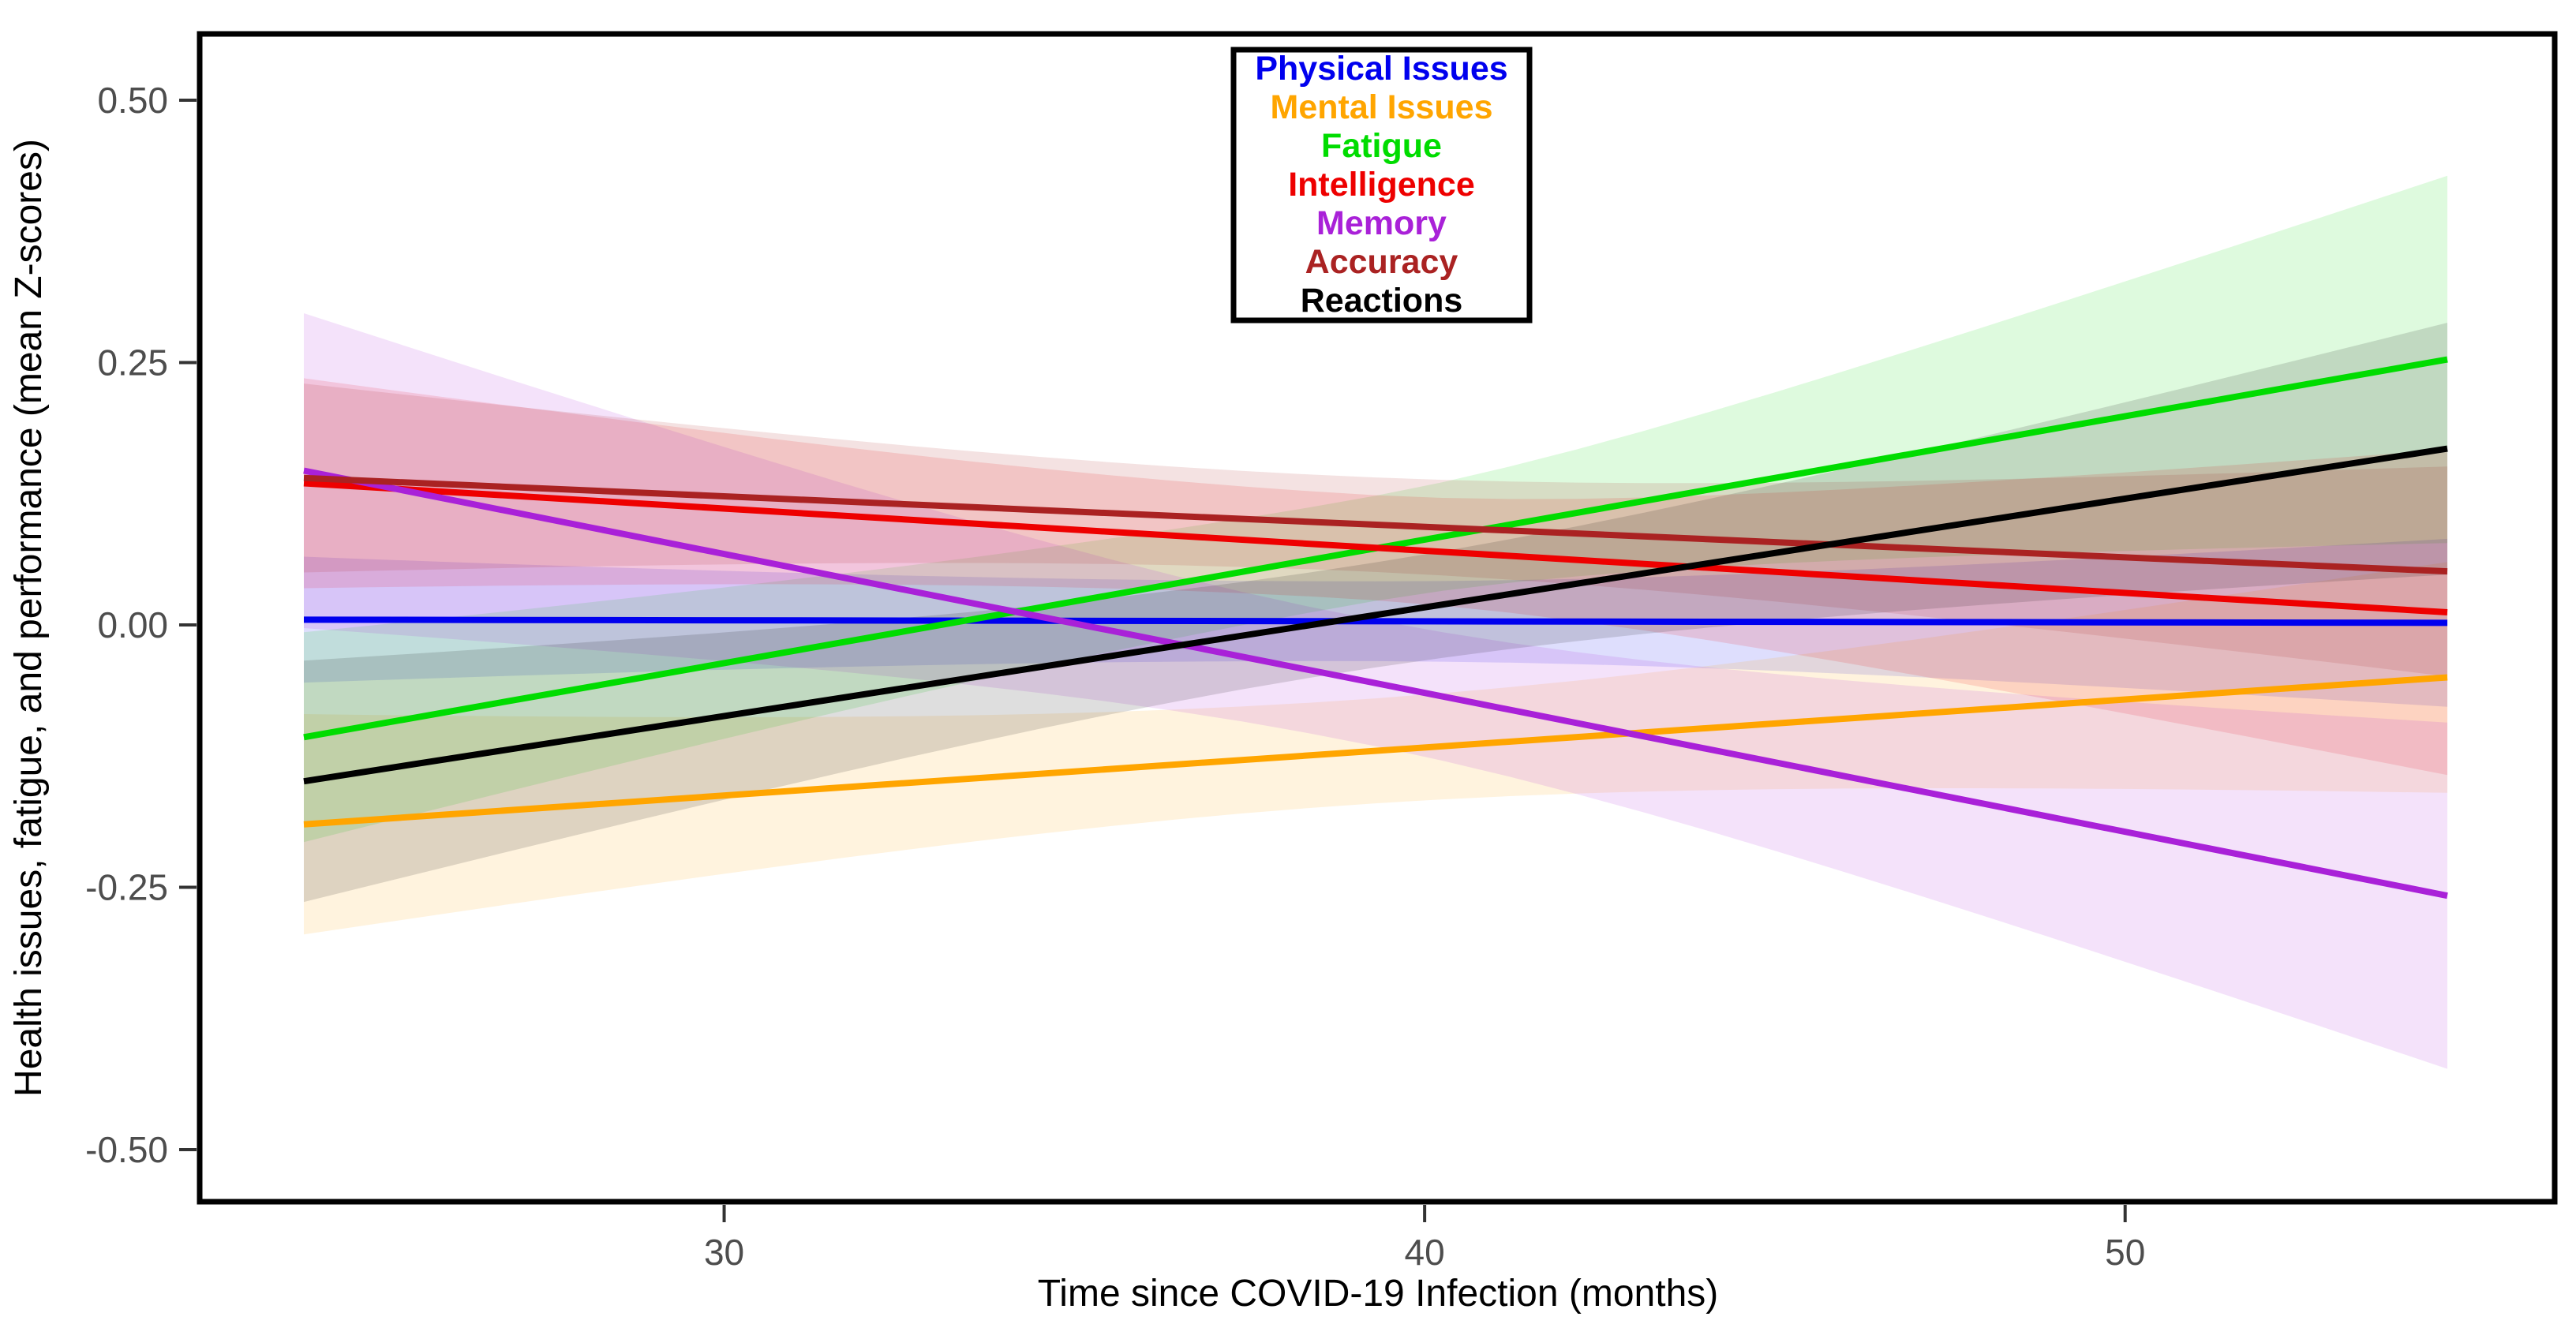 This screenshot has height=1339, width=2576. Describe the element at coordinates (1381, 69) in the screenshot. I see `legend-entry-physical-issues: Physical Issues` at that location.